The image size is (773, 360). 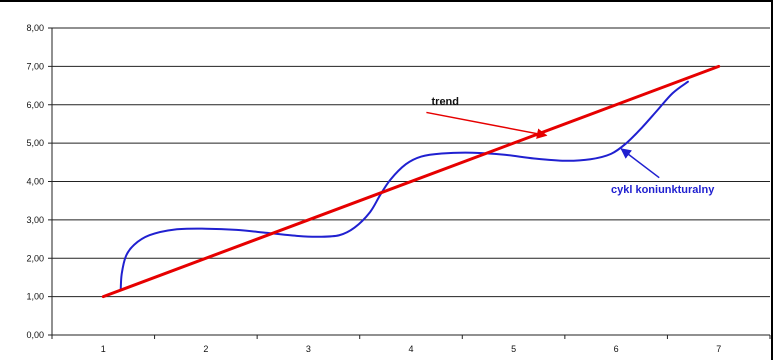 I want to click on x-tick-label-4: 4, so click(x=410, y=349).